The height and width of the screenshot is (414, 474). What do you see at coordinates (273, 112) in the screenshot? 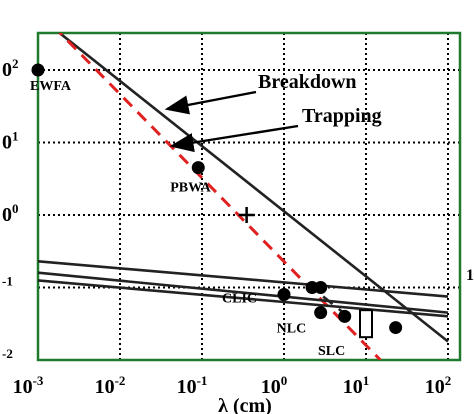
I see `annotations: Breakdown Trapping` at bounding box center [273, 112].